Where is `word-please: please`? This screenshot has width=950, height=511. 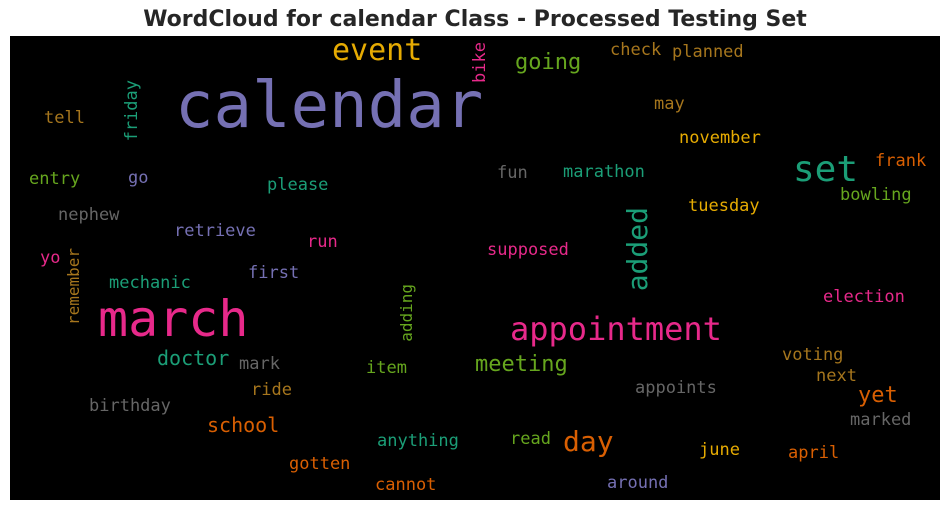 word-please: please is located at coordinates (298, 185).